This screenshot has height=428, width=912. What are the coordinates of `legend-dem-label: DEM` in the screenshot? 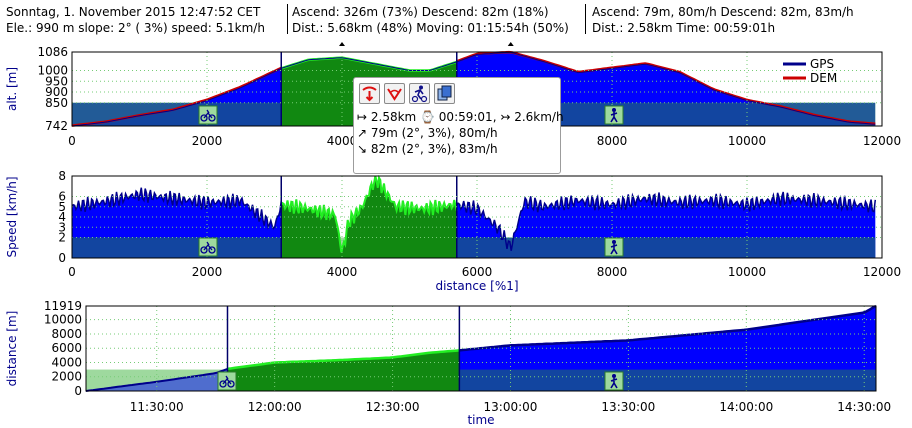 It's located at (823, 78).